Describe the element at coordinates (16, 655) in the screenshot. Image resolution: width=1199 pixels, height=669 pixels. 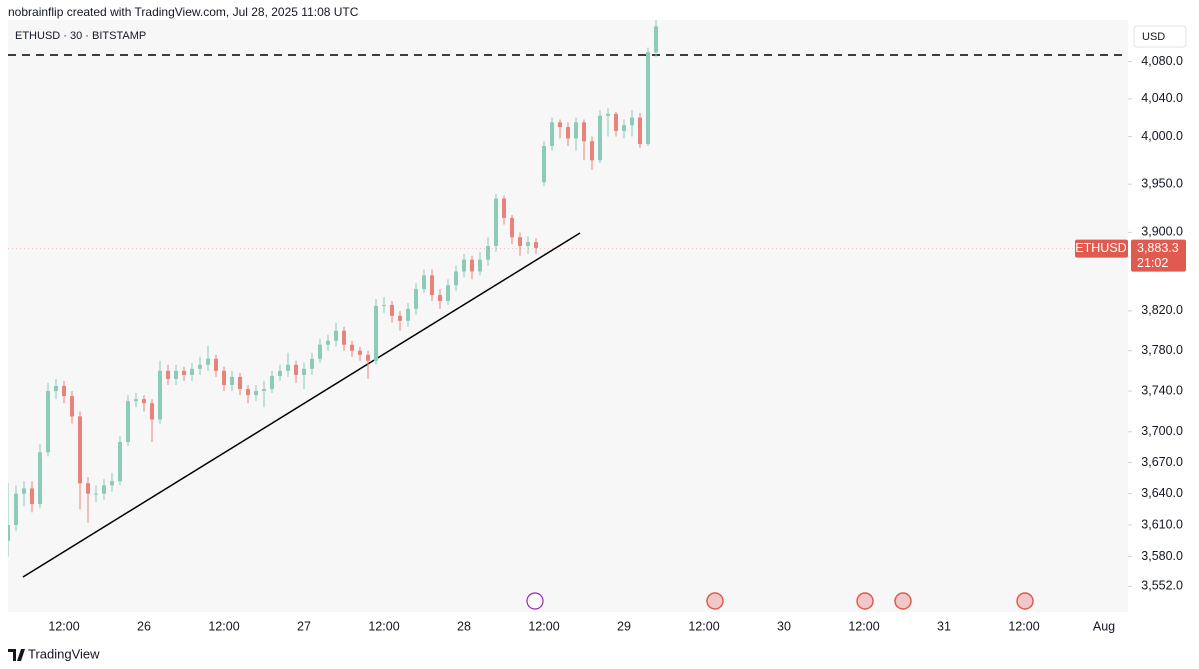
I see `logo-icon` at that location.